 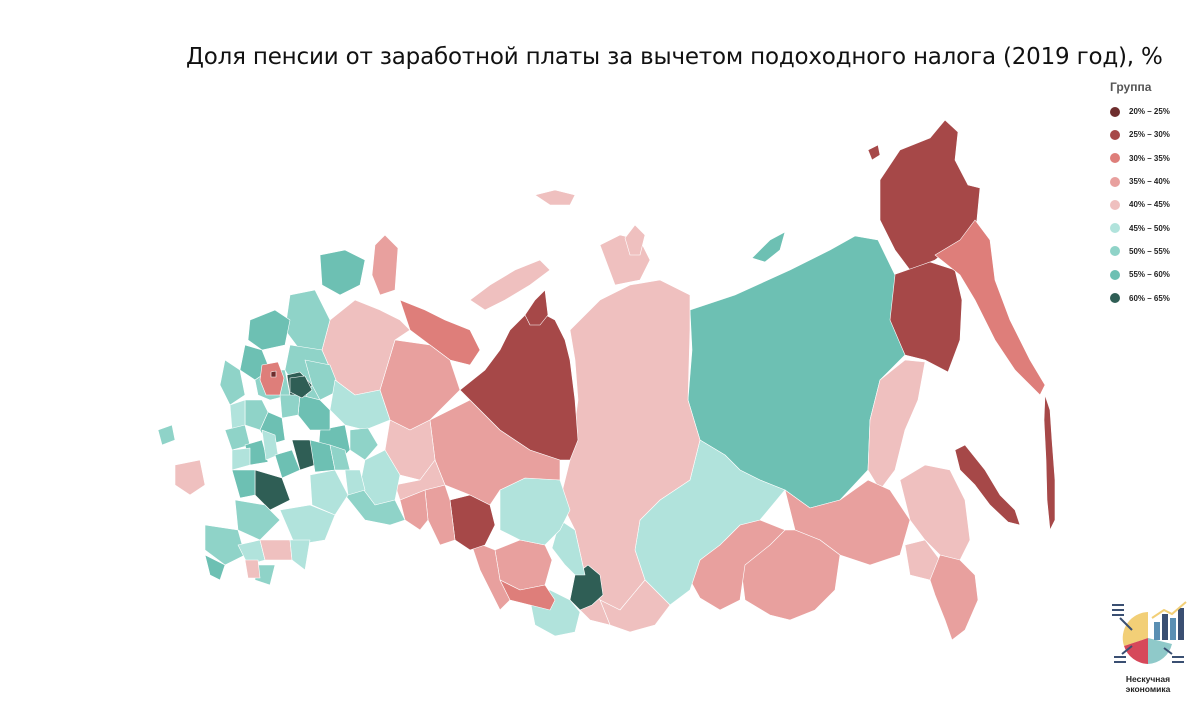 I want to click on region-samara, so click(x=355, y=482).